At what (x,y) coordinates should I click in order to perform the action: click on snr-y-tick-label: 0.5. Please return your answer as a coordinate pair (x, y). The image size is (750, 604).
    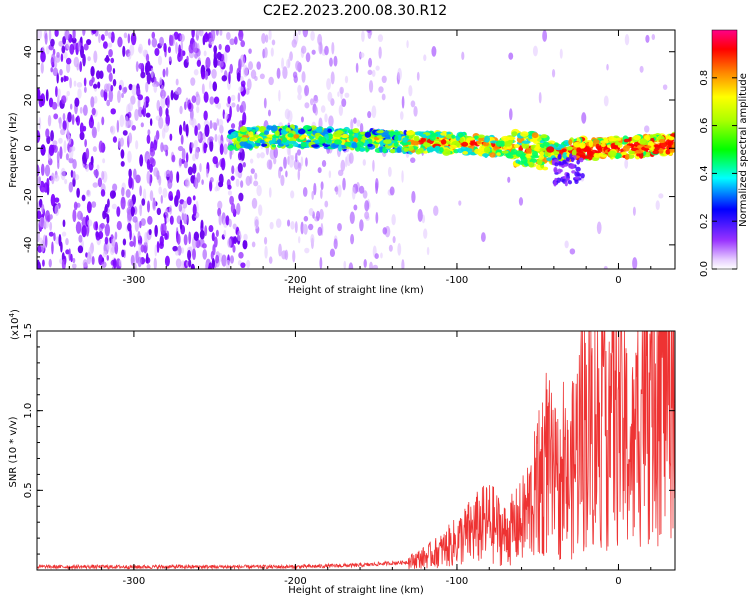
    Looking at the image, I should click on (28, 490).